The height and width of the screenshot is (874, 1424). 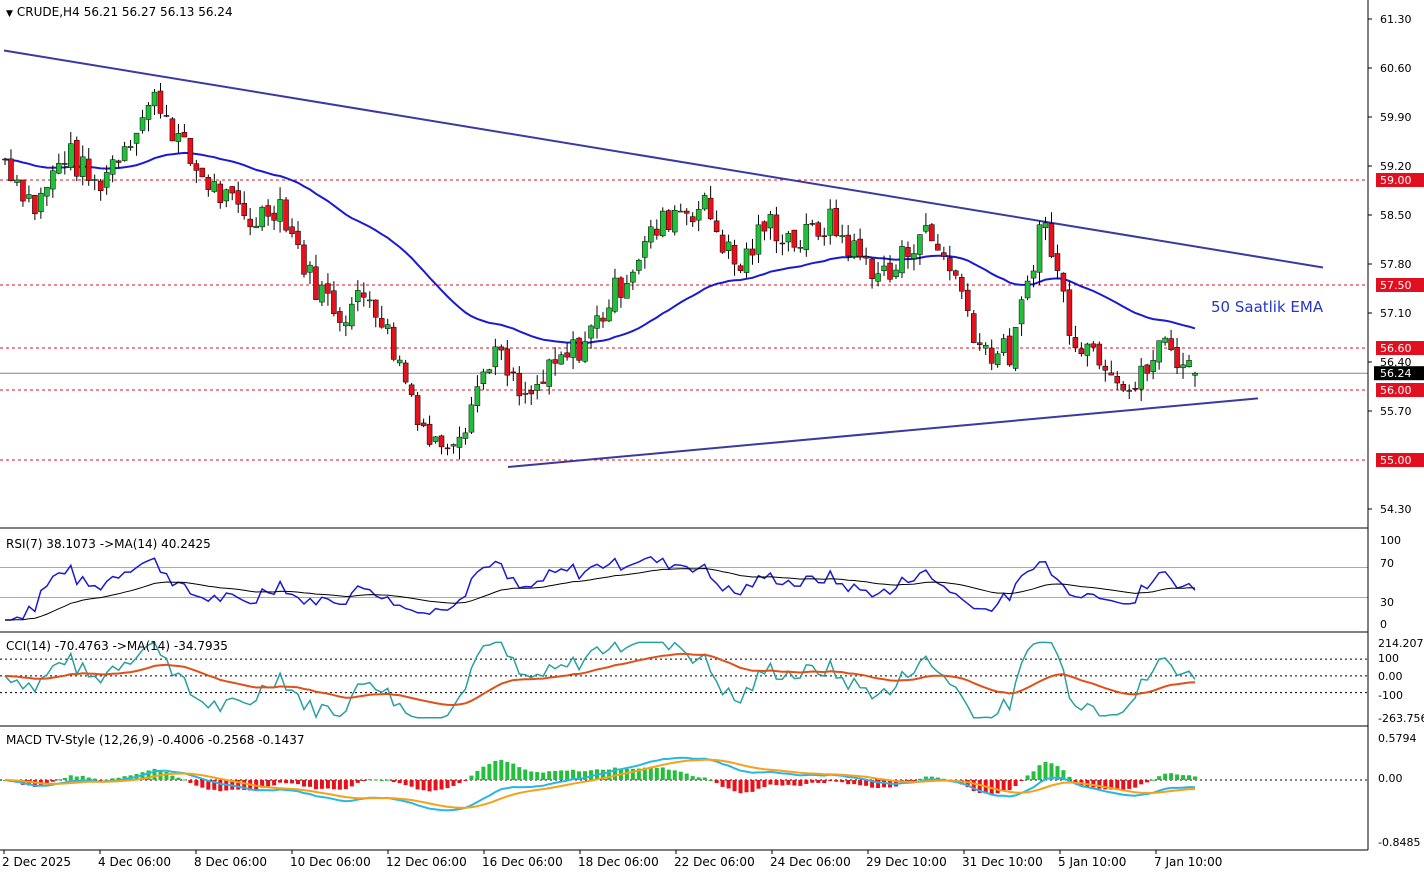 I want to click on level-tag, so click(x=1400, y=285).